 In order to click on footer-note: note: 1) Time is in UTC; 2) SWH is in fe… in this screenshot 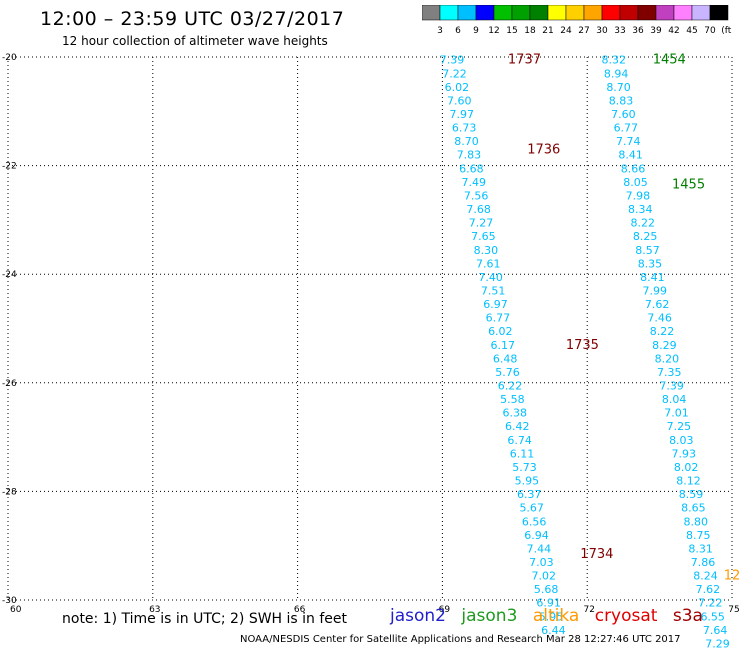, I will do `click(205, 619)`.